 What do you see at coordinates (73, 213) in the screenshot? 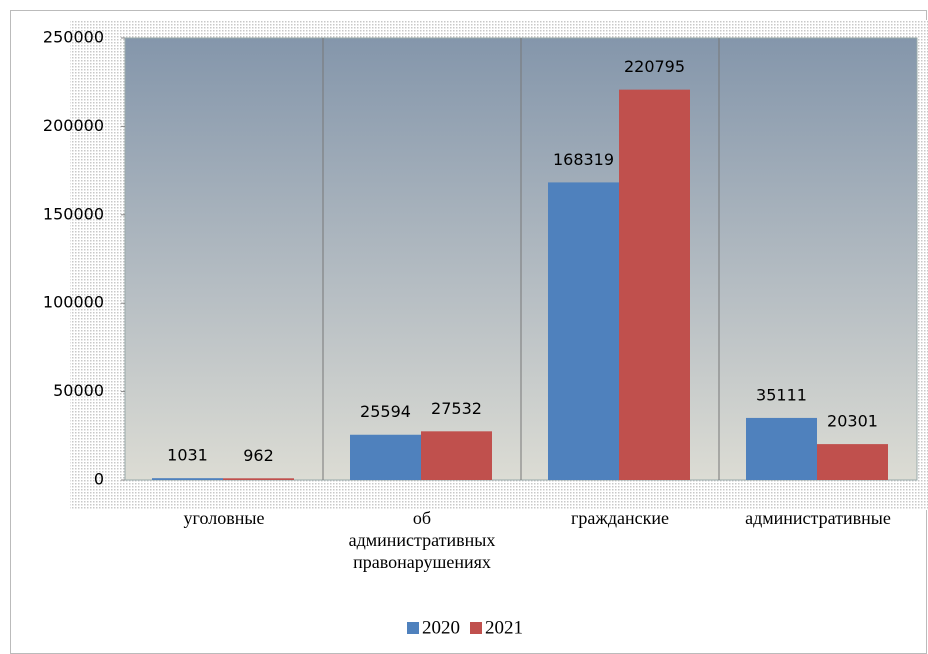
I see `y-tick-label: 150000` at bounding box center [73, 213].